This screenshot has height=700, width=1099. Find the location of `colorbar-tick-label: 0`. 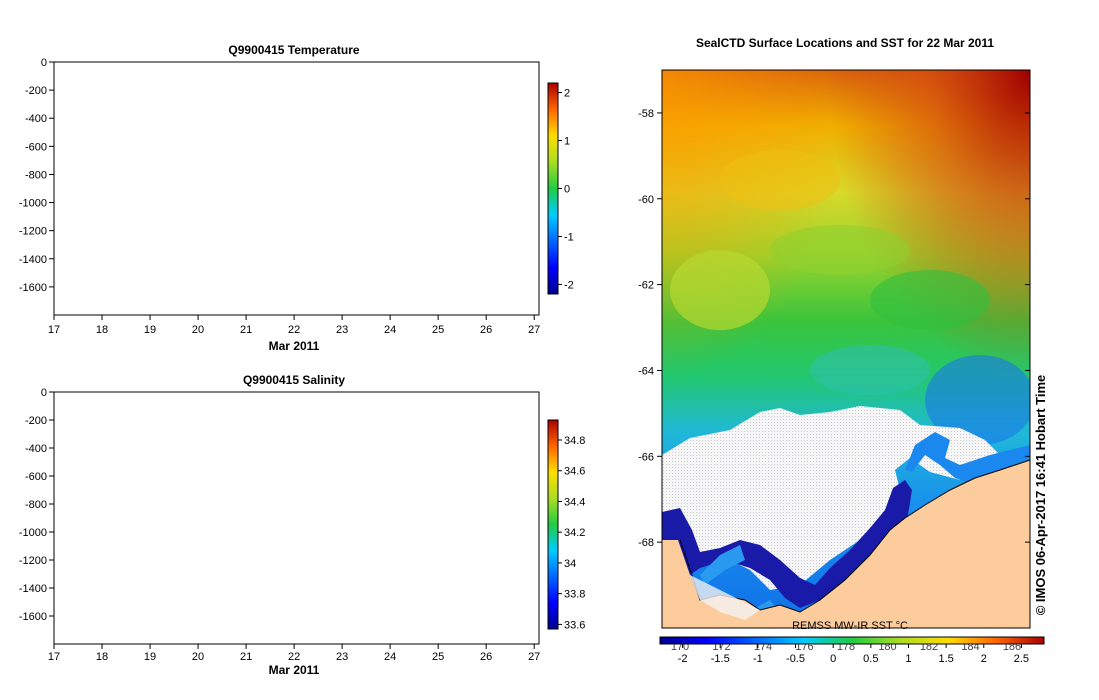

colorbar-tick-label: 0 is located at coordinates (567, 190).